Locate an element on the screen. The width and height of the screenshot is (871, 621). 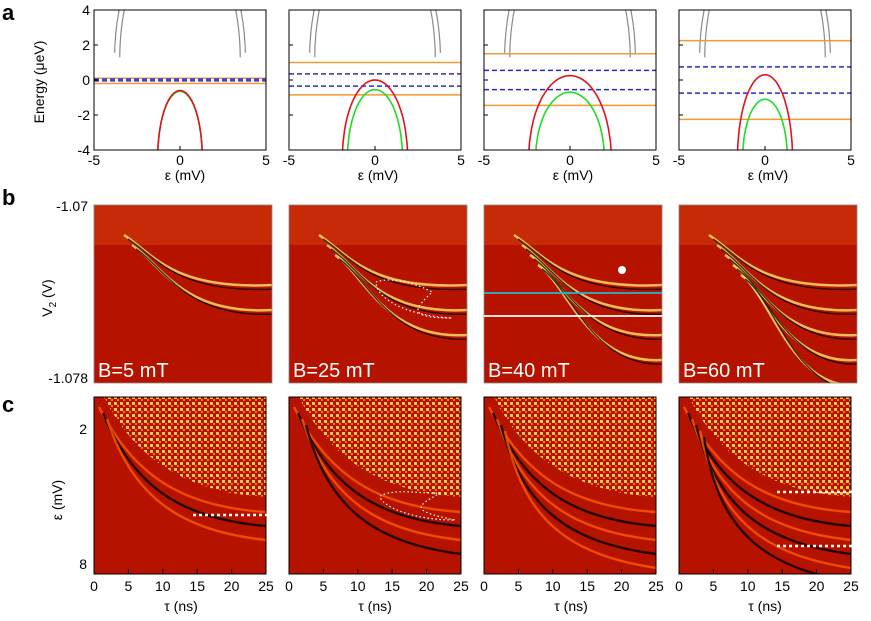
energy-plot-2: -5 0 5 is located at coordinates (374, 88).